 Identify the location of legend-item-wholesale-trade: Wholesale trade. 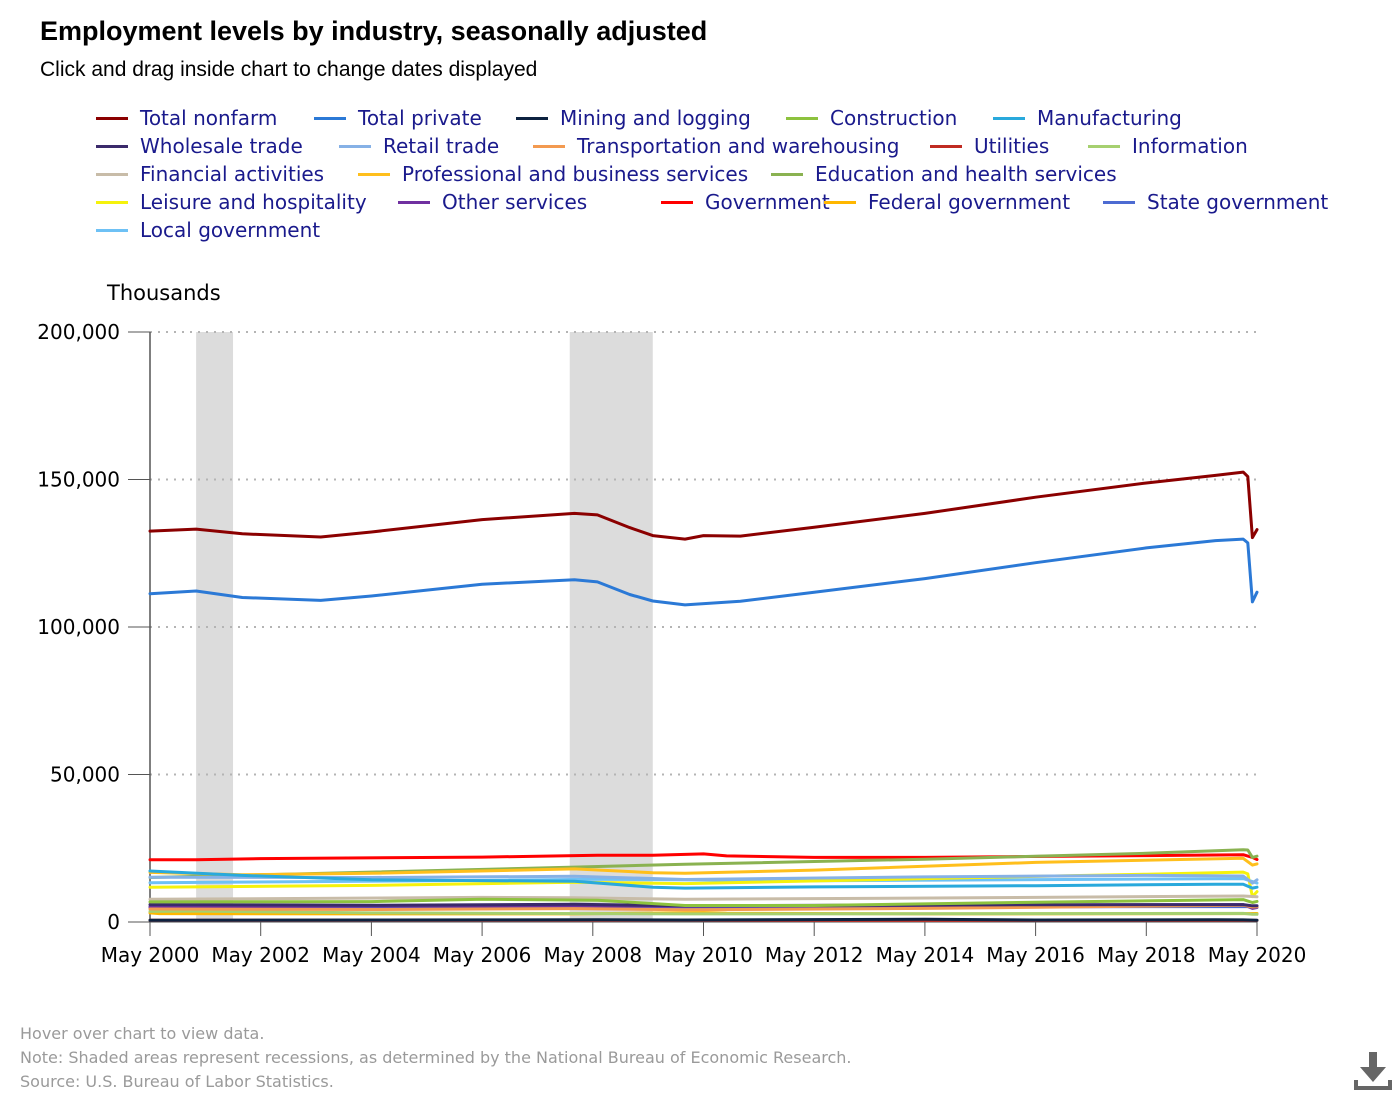
(199, 146).